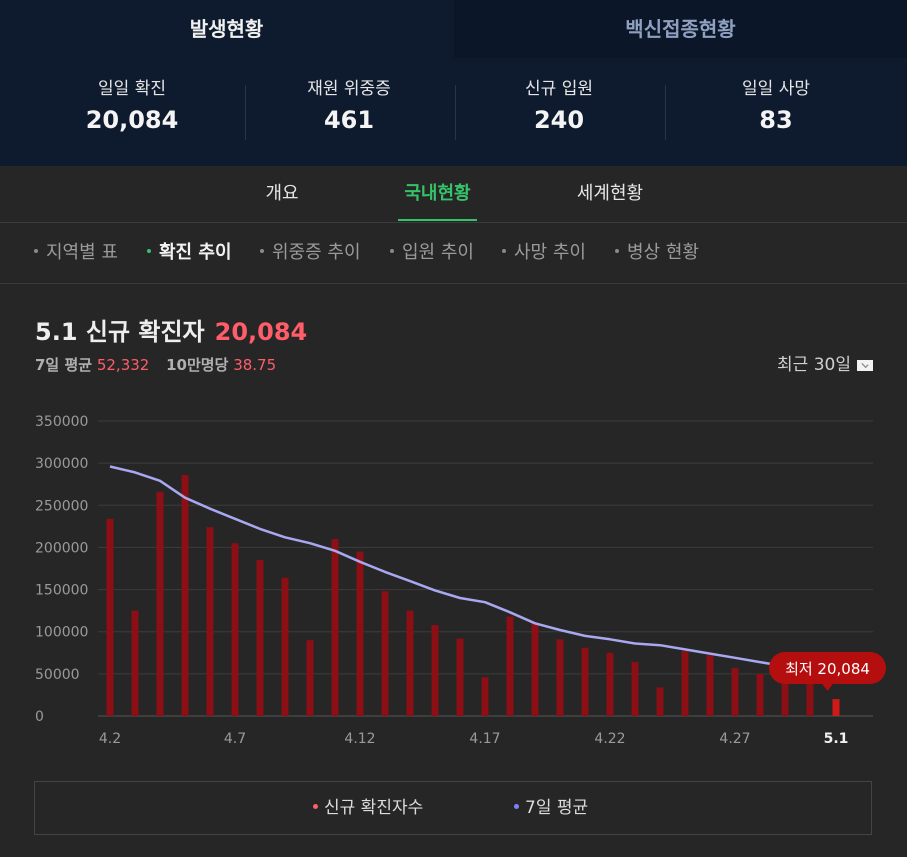 The width and height of the screenshot is (907, 857). I want to click on stat-label: 일일 확진, so click(132, 89).